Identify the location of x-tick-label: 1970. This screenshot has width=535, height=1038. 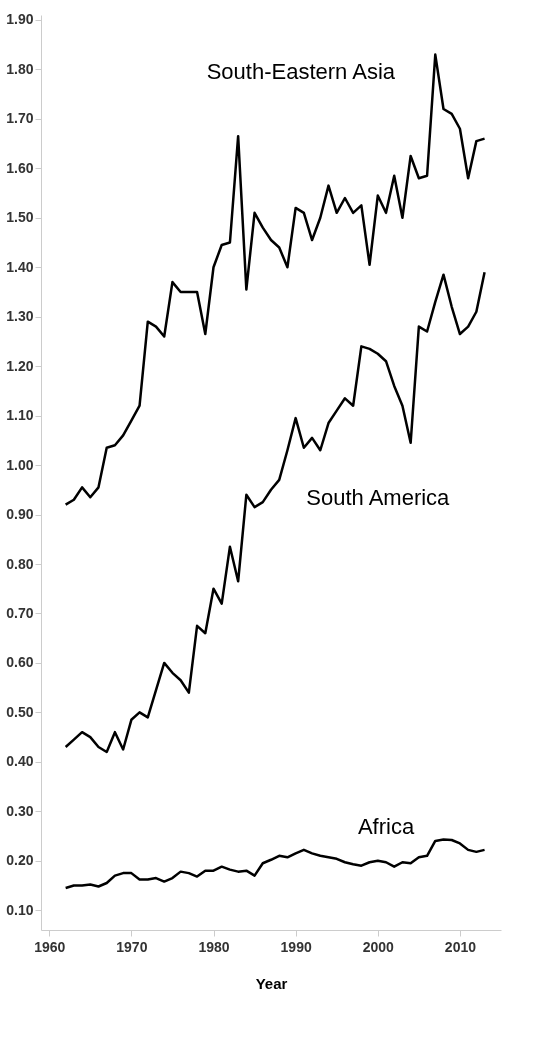
(132, 946).